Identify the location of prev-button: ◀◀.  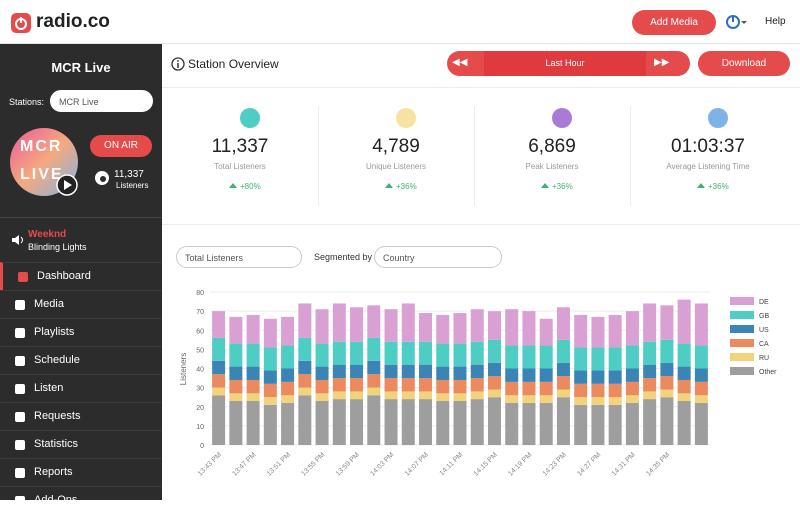
(460, 62).